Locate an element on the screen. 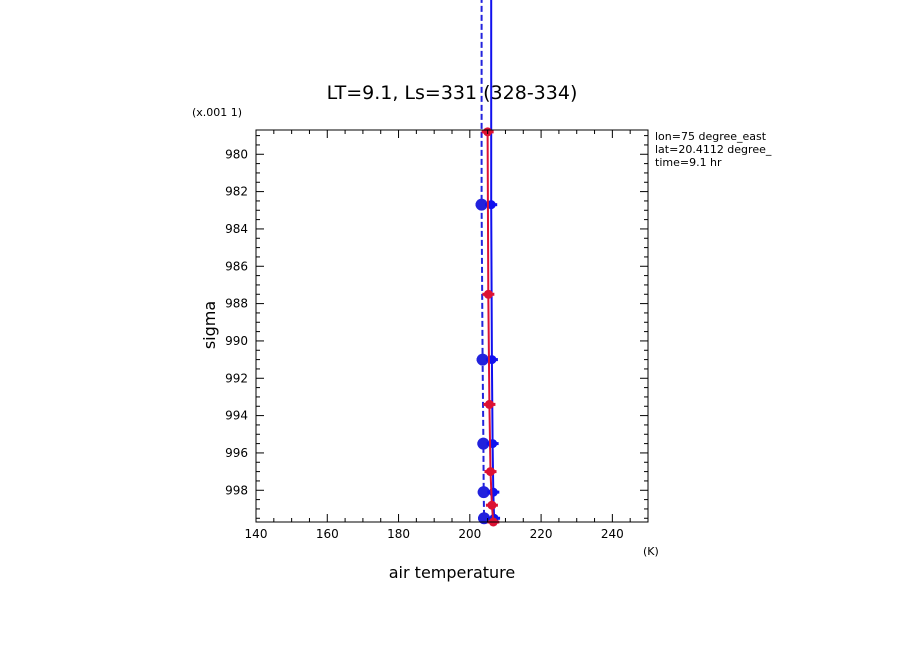 Image resolution: width=904 pixels, height=654 pixels. series-layer is located at coordinates (488, 263).